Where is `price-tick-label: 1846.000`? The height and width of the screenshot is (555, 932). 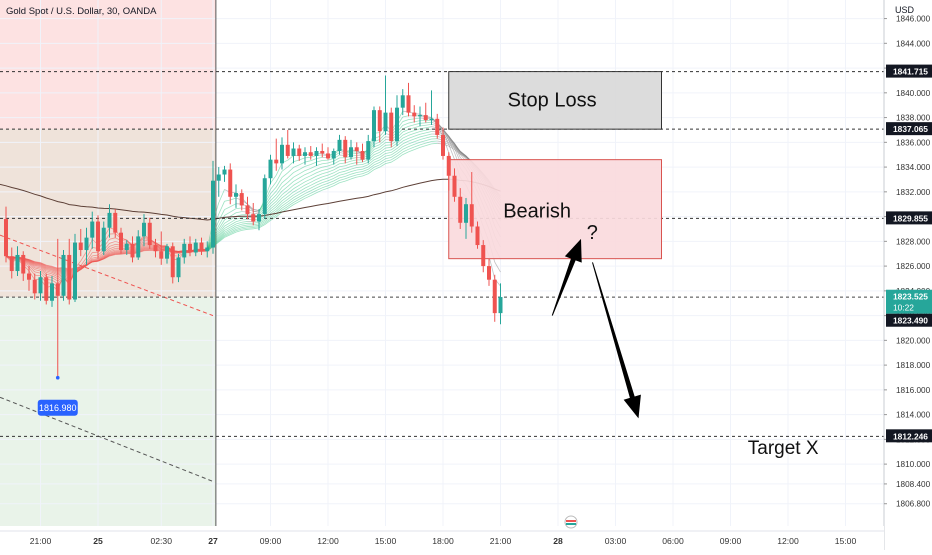
price-tick-label: 1846.000 is located at coordinates (913, 19).